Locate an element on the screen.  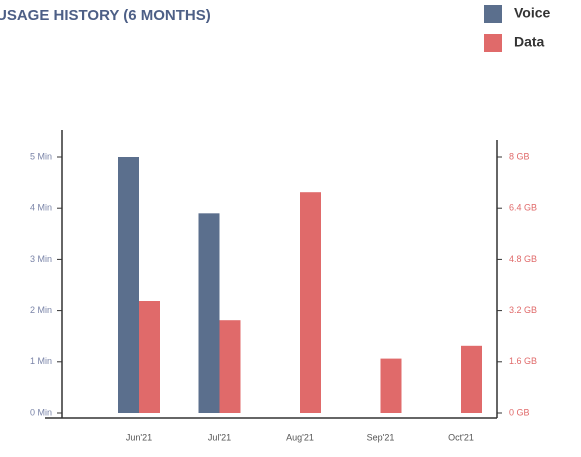
y2-tick-label: 1.6 GB is located at coordinates (523, 361).